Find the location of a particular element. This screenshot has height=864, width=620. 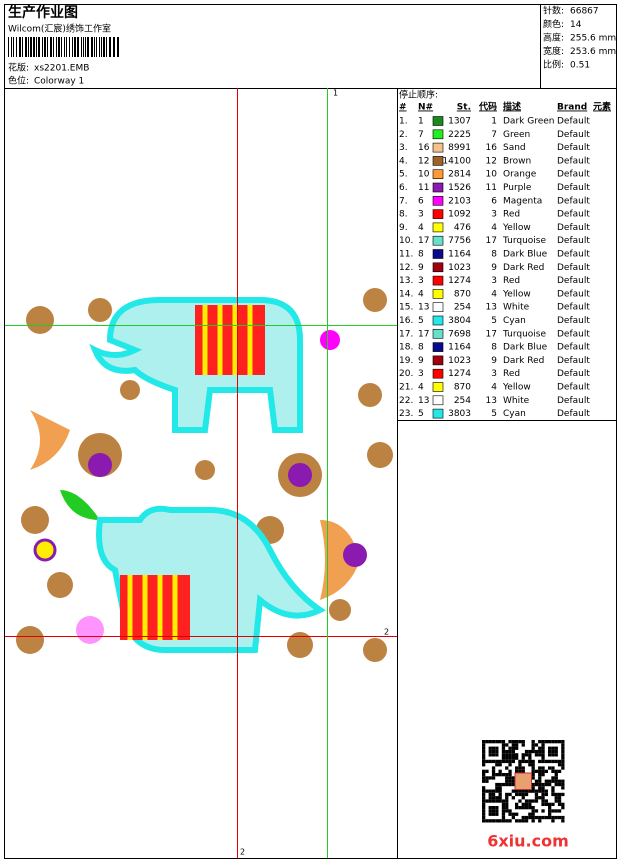

design-label: 花版: is located at coordinates (18, 68).